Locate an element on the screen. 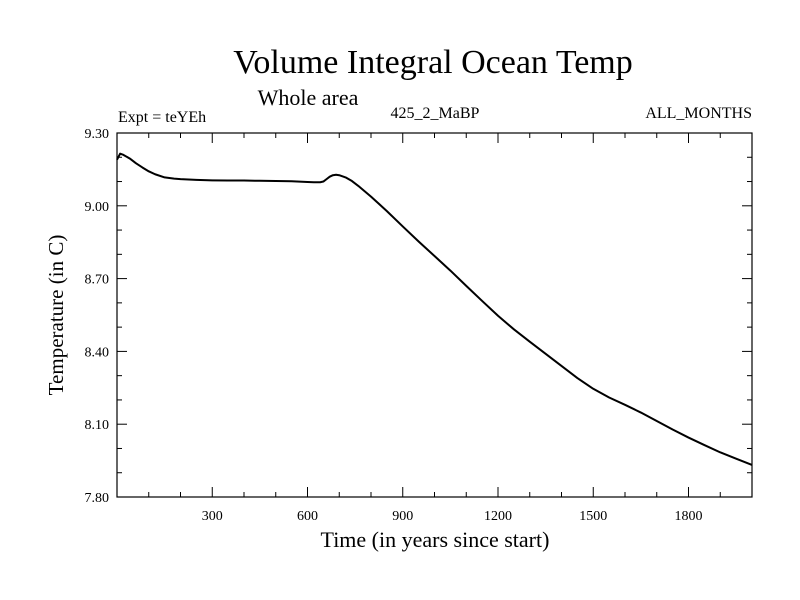 The image size is (800, 600). x-tick-label: 300 is located at coordinates (212, 516).